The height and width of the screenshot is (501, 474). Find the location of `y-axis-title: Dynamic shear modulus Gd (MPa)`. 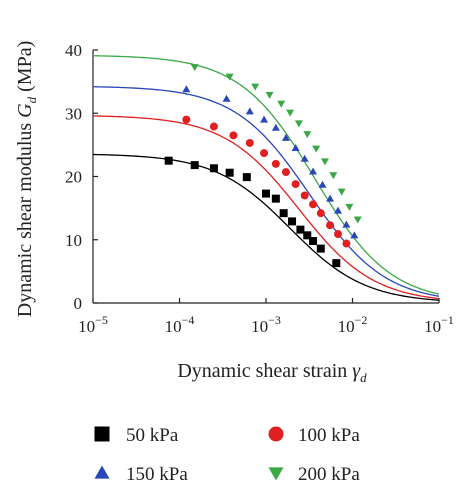

y-axis-title: Dynamic shear modulus Gd (MPa) is located at coordinates (26, 179).